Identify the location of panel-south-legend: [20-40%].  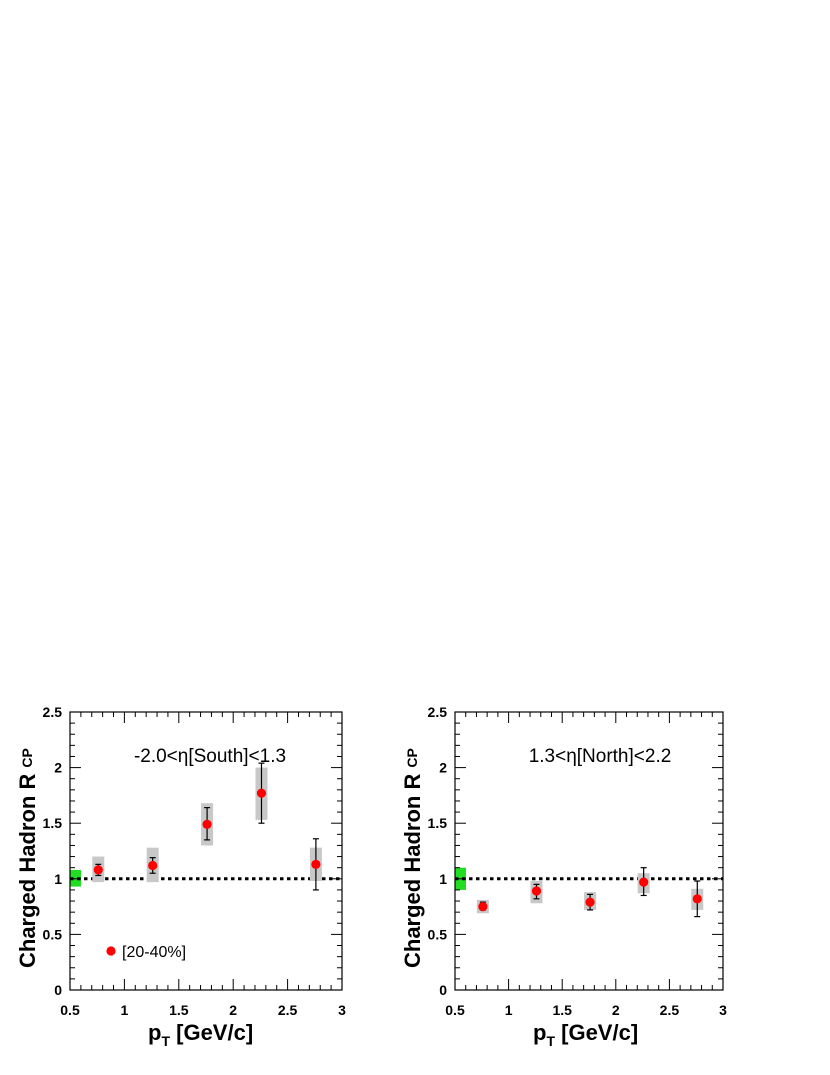
(146, 952).